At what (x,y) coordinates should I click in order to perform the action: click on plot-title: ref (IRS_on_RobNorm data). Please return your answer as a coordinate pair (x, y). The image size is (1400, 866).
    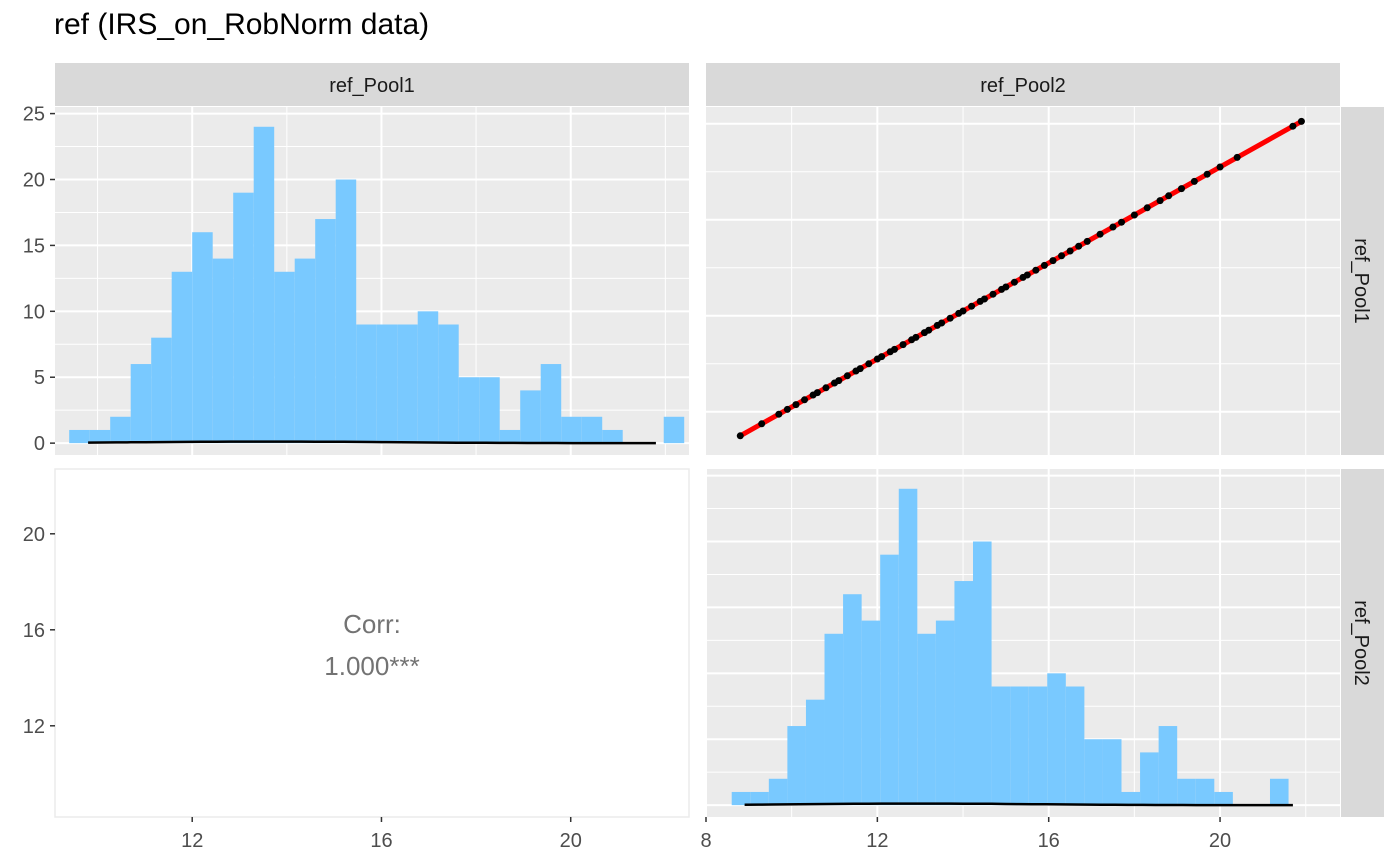
    Looking at the image, I should click on (242, 24).